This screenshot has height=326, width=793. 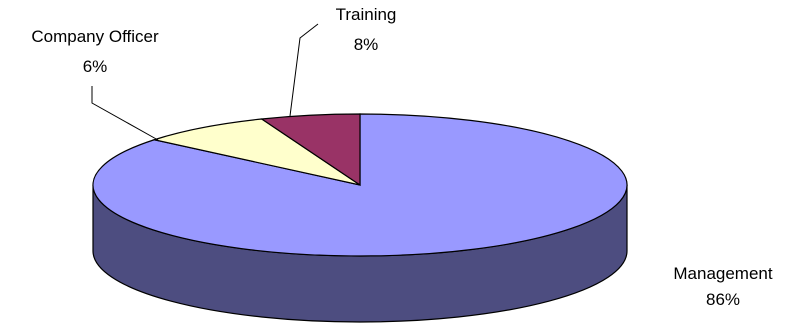 What do you see at coordinates (125, 113) in the screenshot?
I see `leader-line-company-officer` at bounding box center [125, 113].